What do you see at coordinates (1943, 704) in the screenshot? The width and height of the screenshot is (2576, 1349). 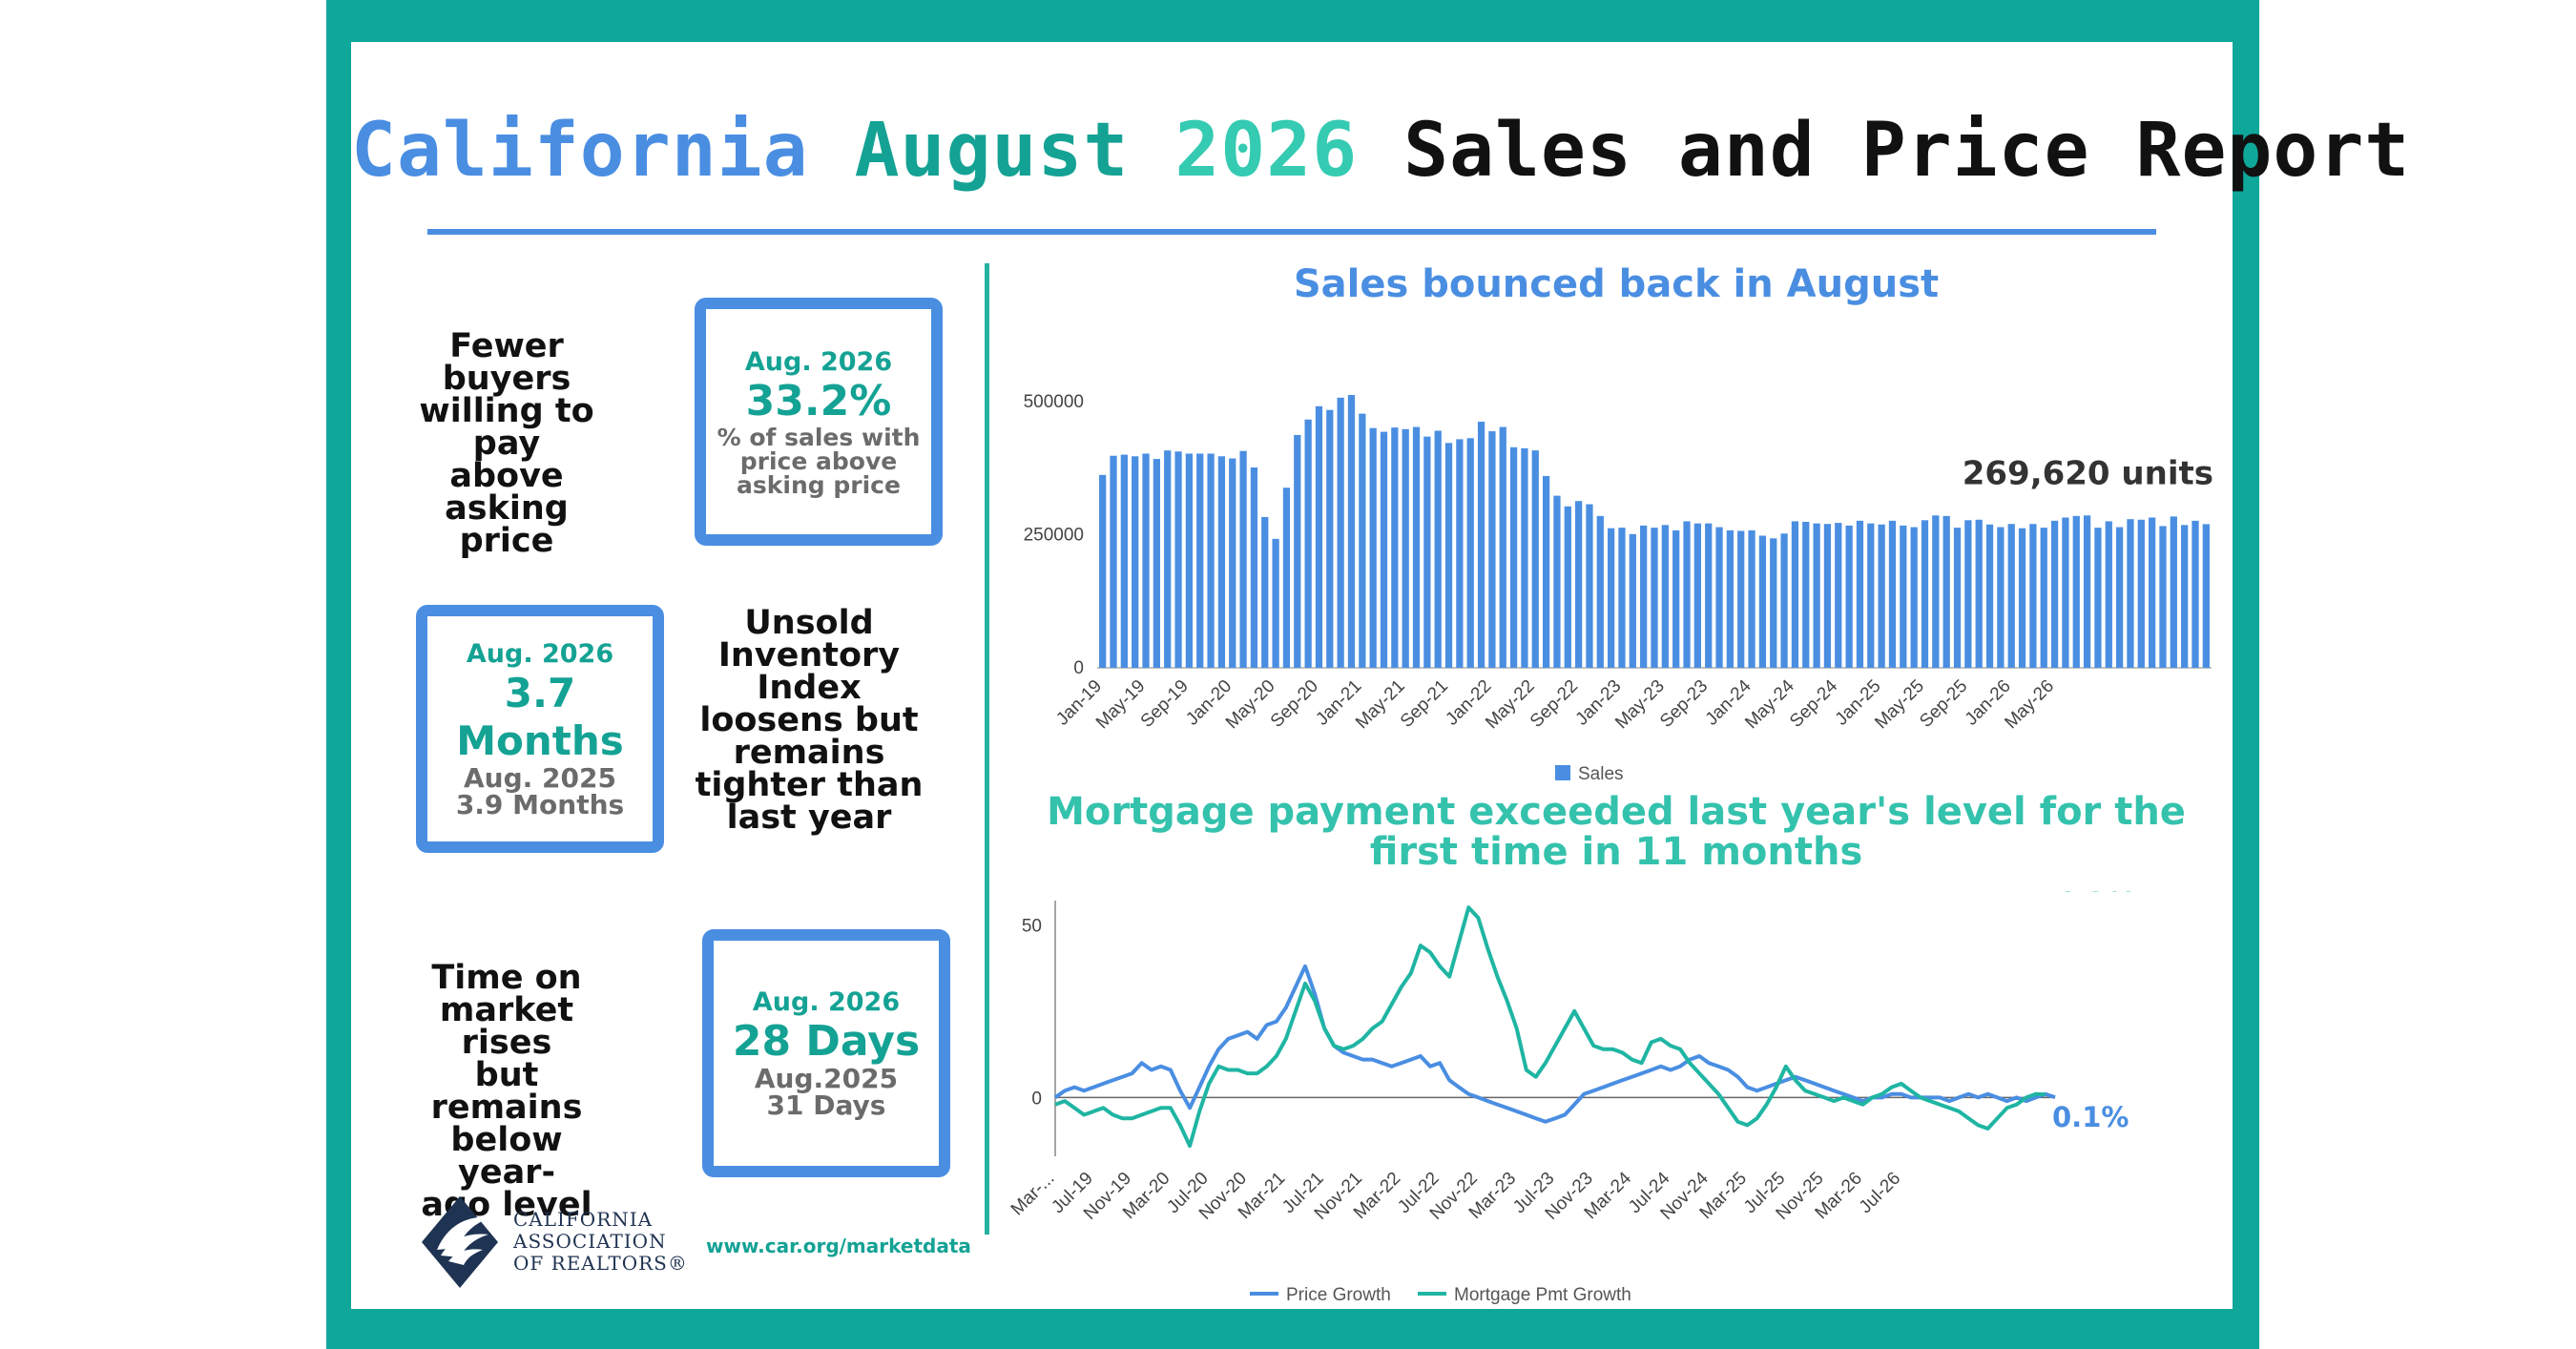 I see `x-tick-label: Sep-25` at bounding box center [1943, 704].